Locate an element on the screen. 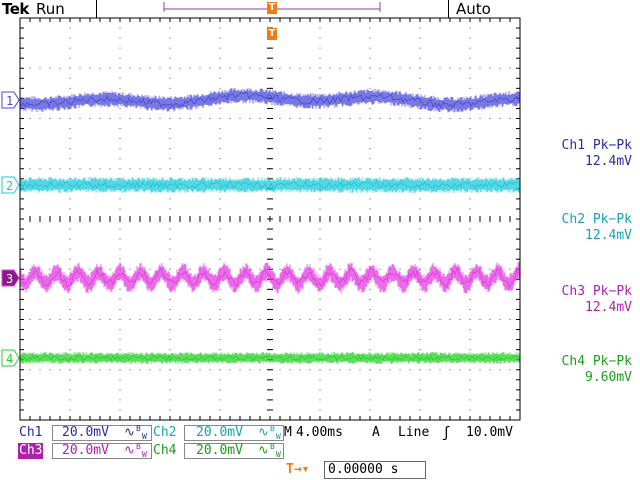 This screenshot has width=640, height=480. horizontal-offset-icon: T→▾ is located at coordinates (298, 469).